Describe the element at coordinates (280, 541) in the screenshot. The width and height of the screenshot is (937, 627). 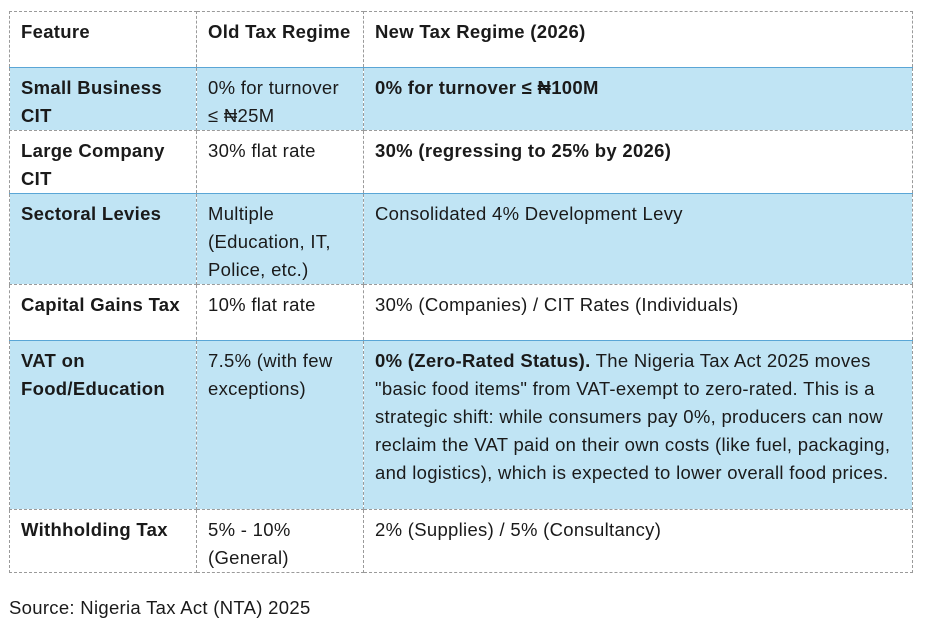
I see `old-regime-cell: 5% - 10% (General)` at that location.